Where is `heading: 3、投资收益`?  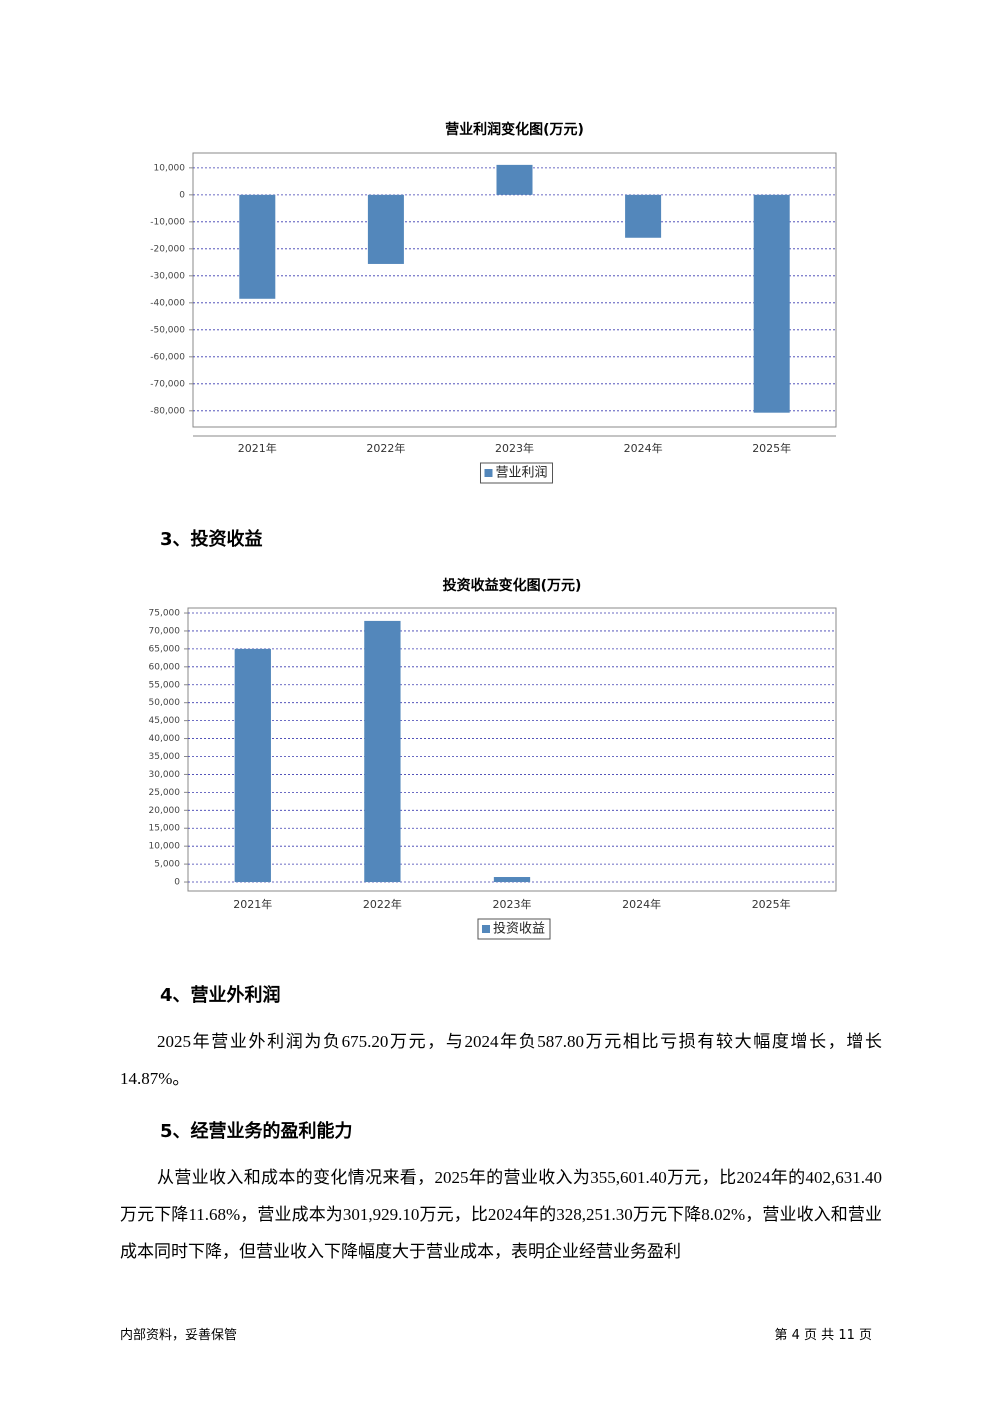
heading: 3、投资收益 is located at coordinates (211, 539).